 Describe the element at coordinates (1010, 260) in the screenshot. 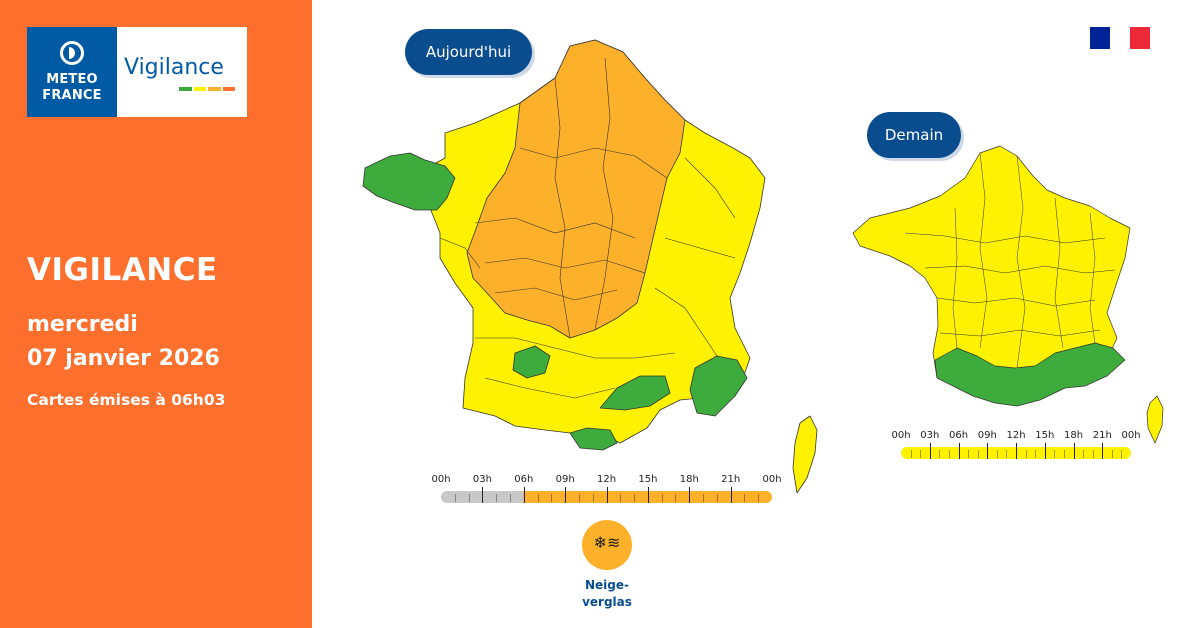

I see `department-borders-tomorrow` at that location.